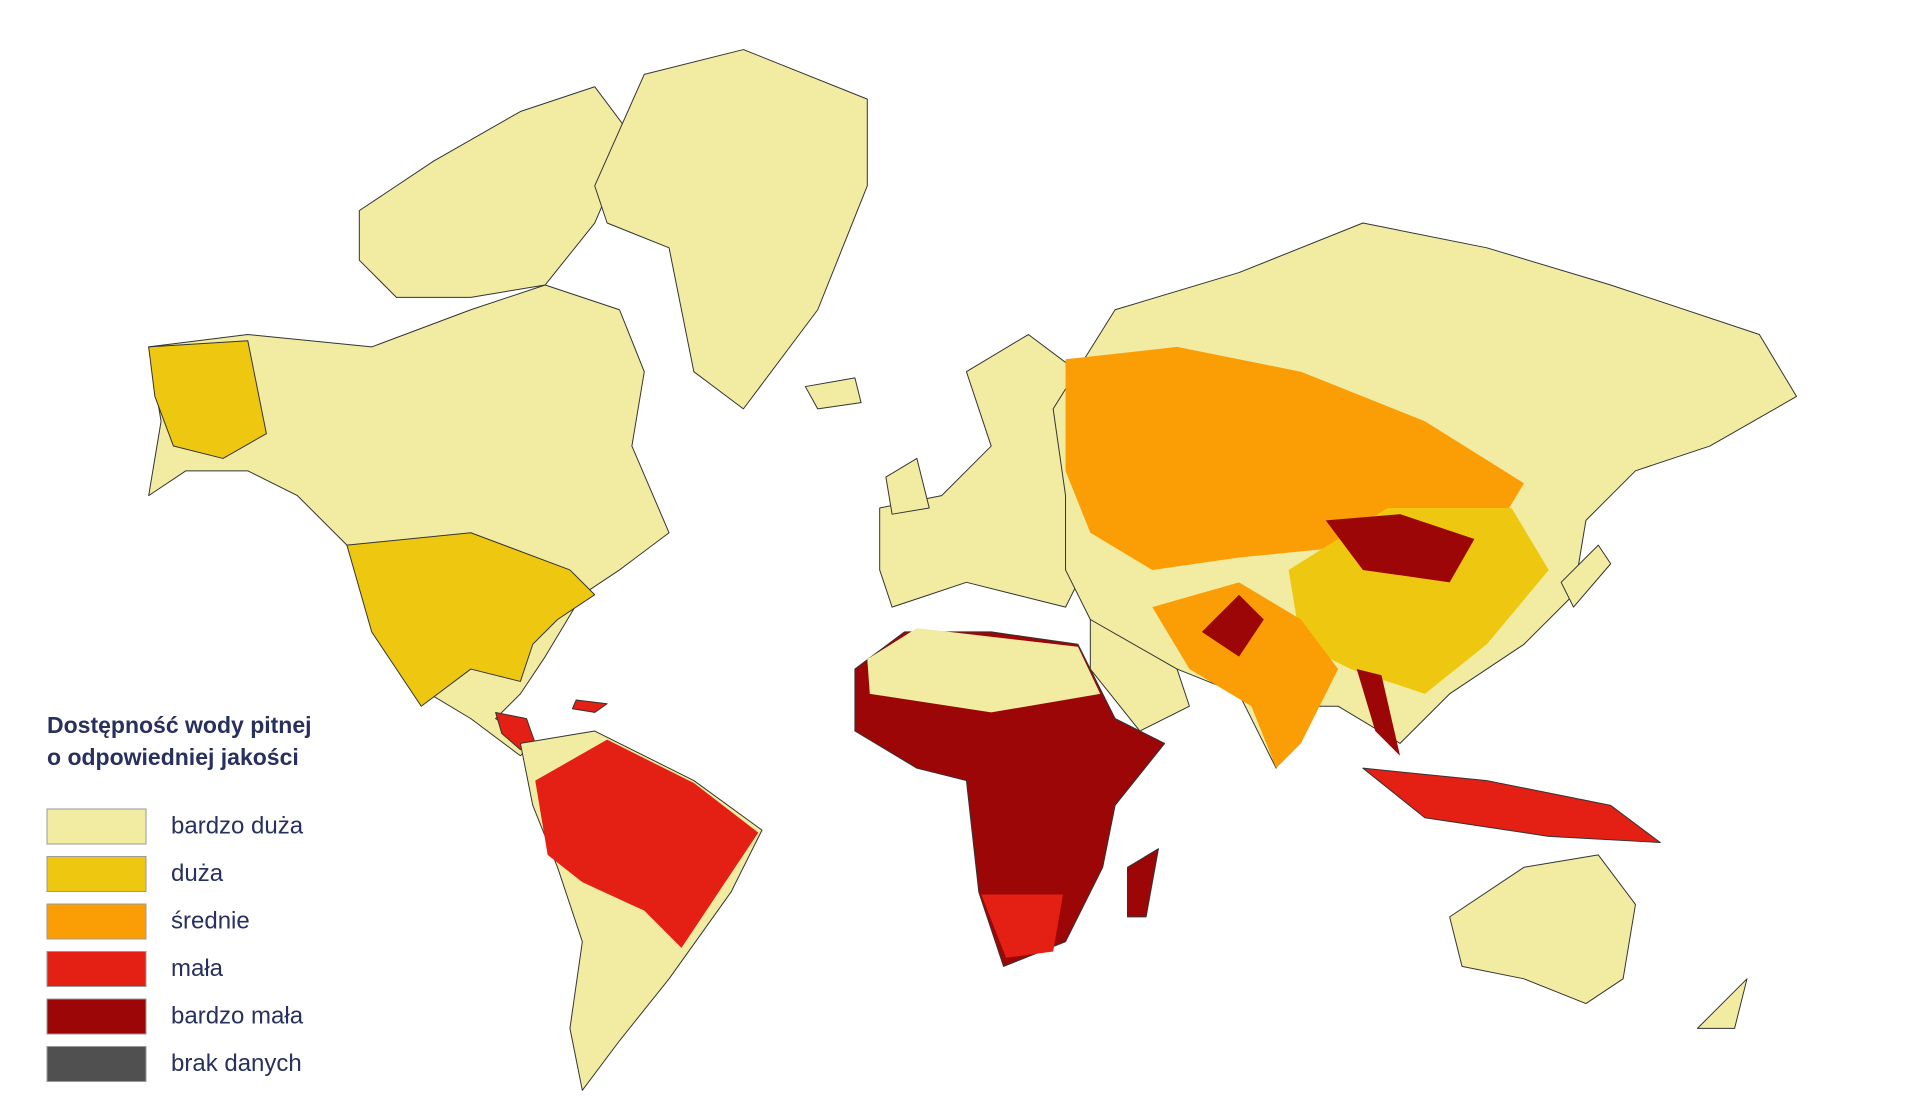 This screenshot has width=1920, height=1107. I want to click on sahara, so click(984, 670).